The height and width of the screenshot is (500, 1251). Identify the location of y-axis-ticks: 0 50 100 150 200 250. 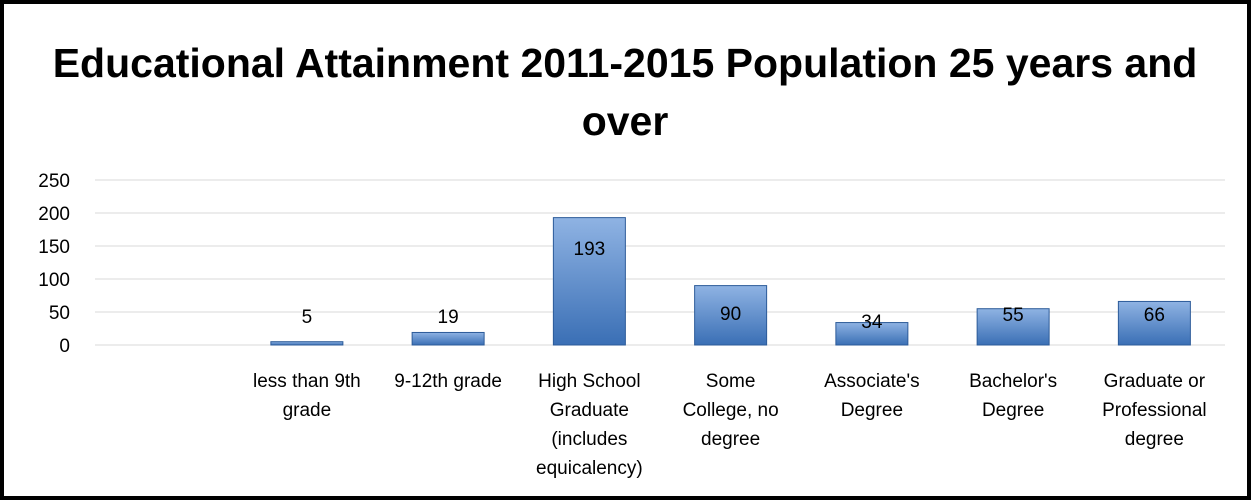
(54, 264).